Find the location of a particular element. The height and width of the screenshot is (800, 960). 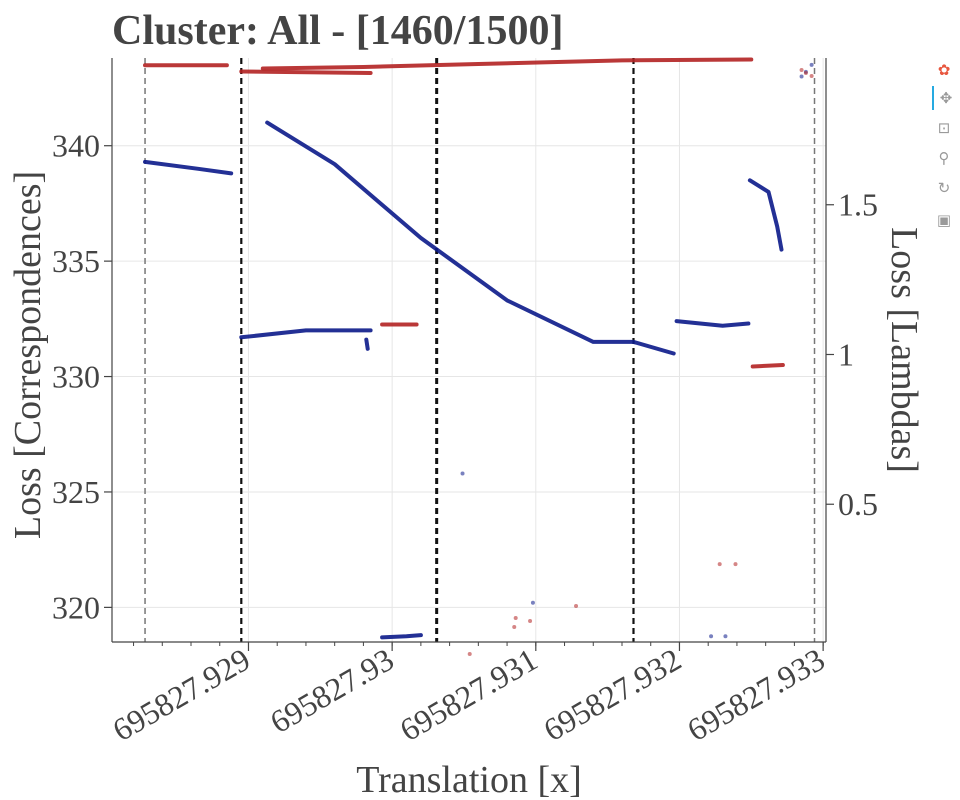

y2-axis-label: Loss [Lambdas] is located at coordinates (904, 350).